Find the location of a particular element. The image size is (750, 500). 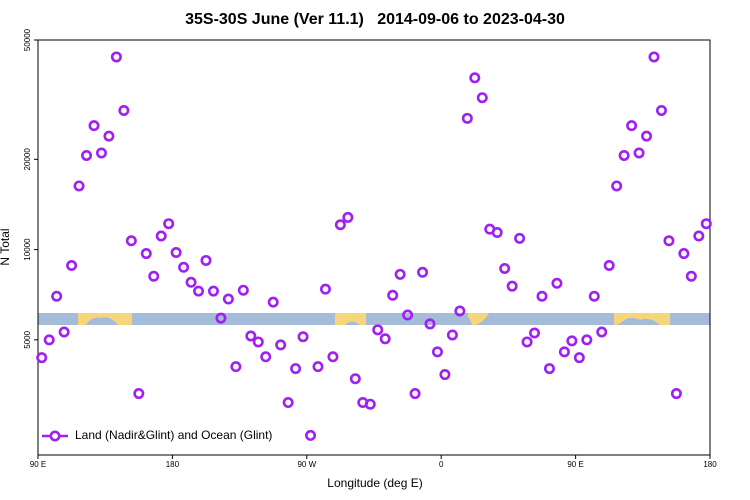

x-tick-label: 90 E is located at coordinates (38, 464).